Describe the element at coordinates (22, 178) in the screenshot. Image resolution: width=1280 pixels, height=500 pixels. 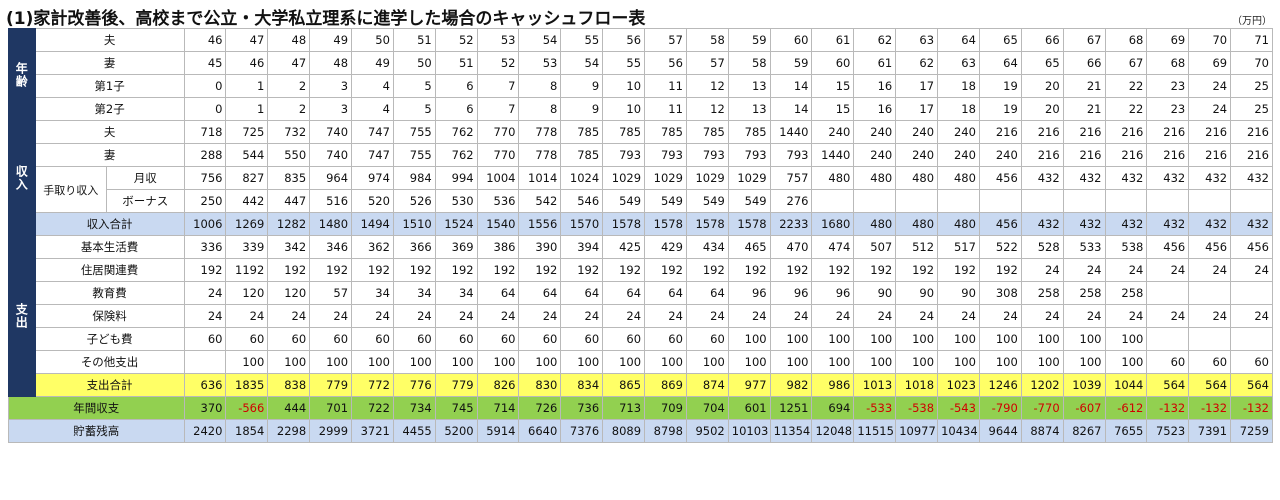
I see `section-income: 収入` at that location.